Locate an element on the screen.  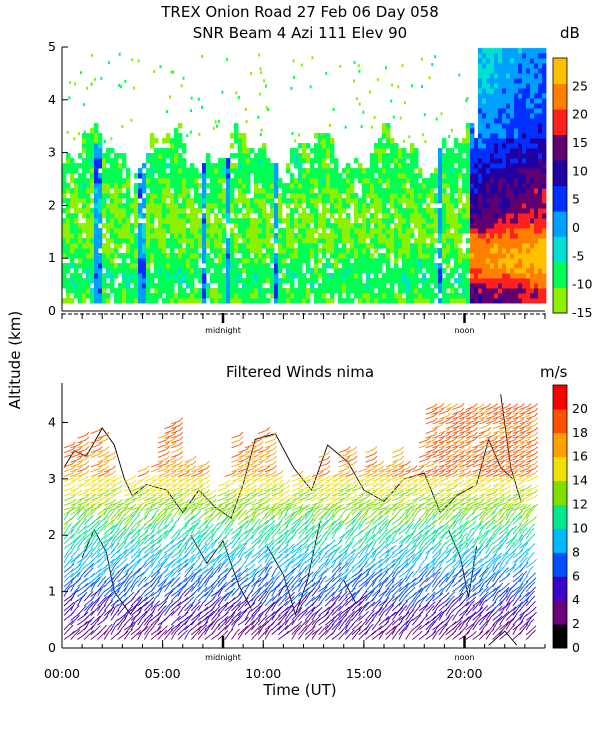
snr-colorbar-unit: dB is located at coordinates (570, 33).